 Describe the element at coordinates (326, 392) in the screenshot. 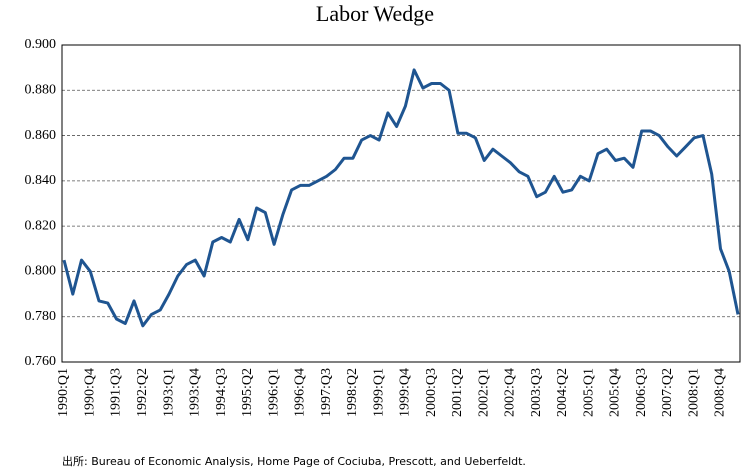

I see `x-tick-label: 1997:Q3` at that location.